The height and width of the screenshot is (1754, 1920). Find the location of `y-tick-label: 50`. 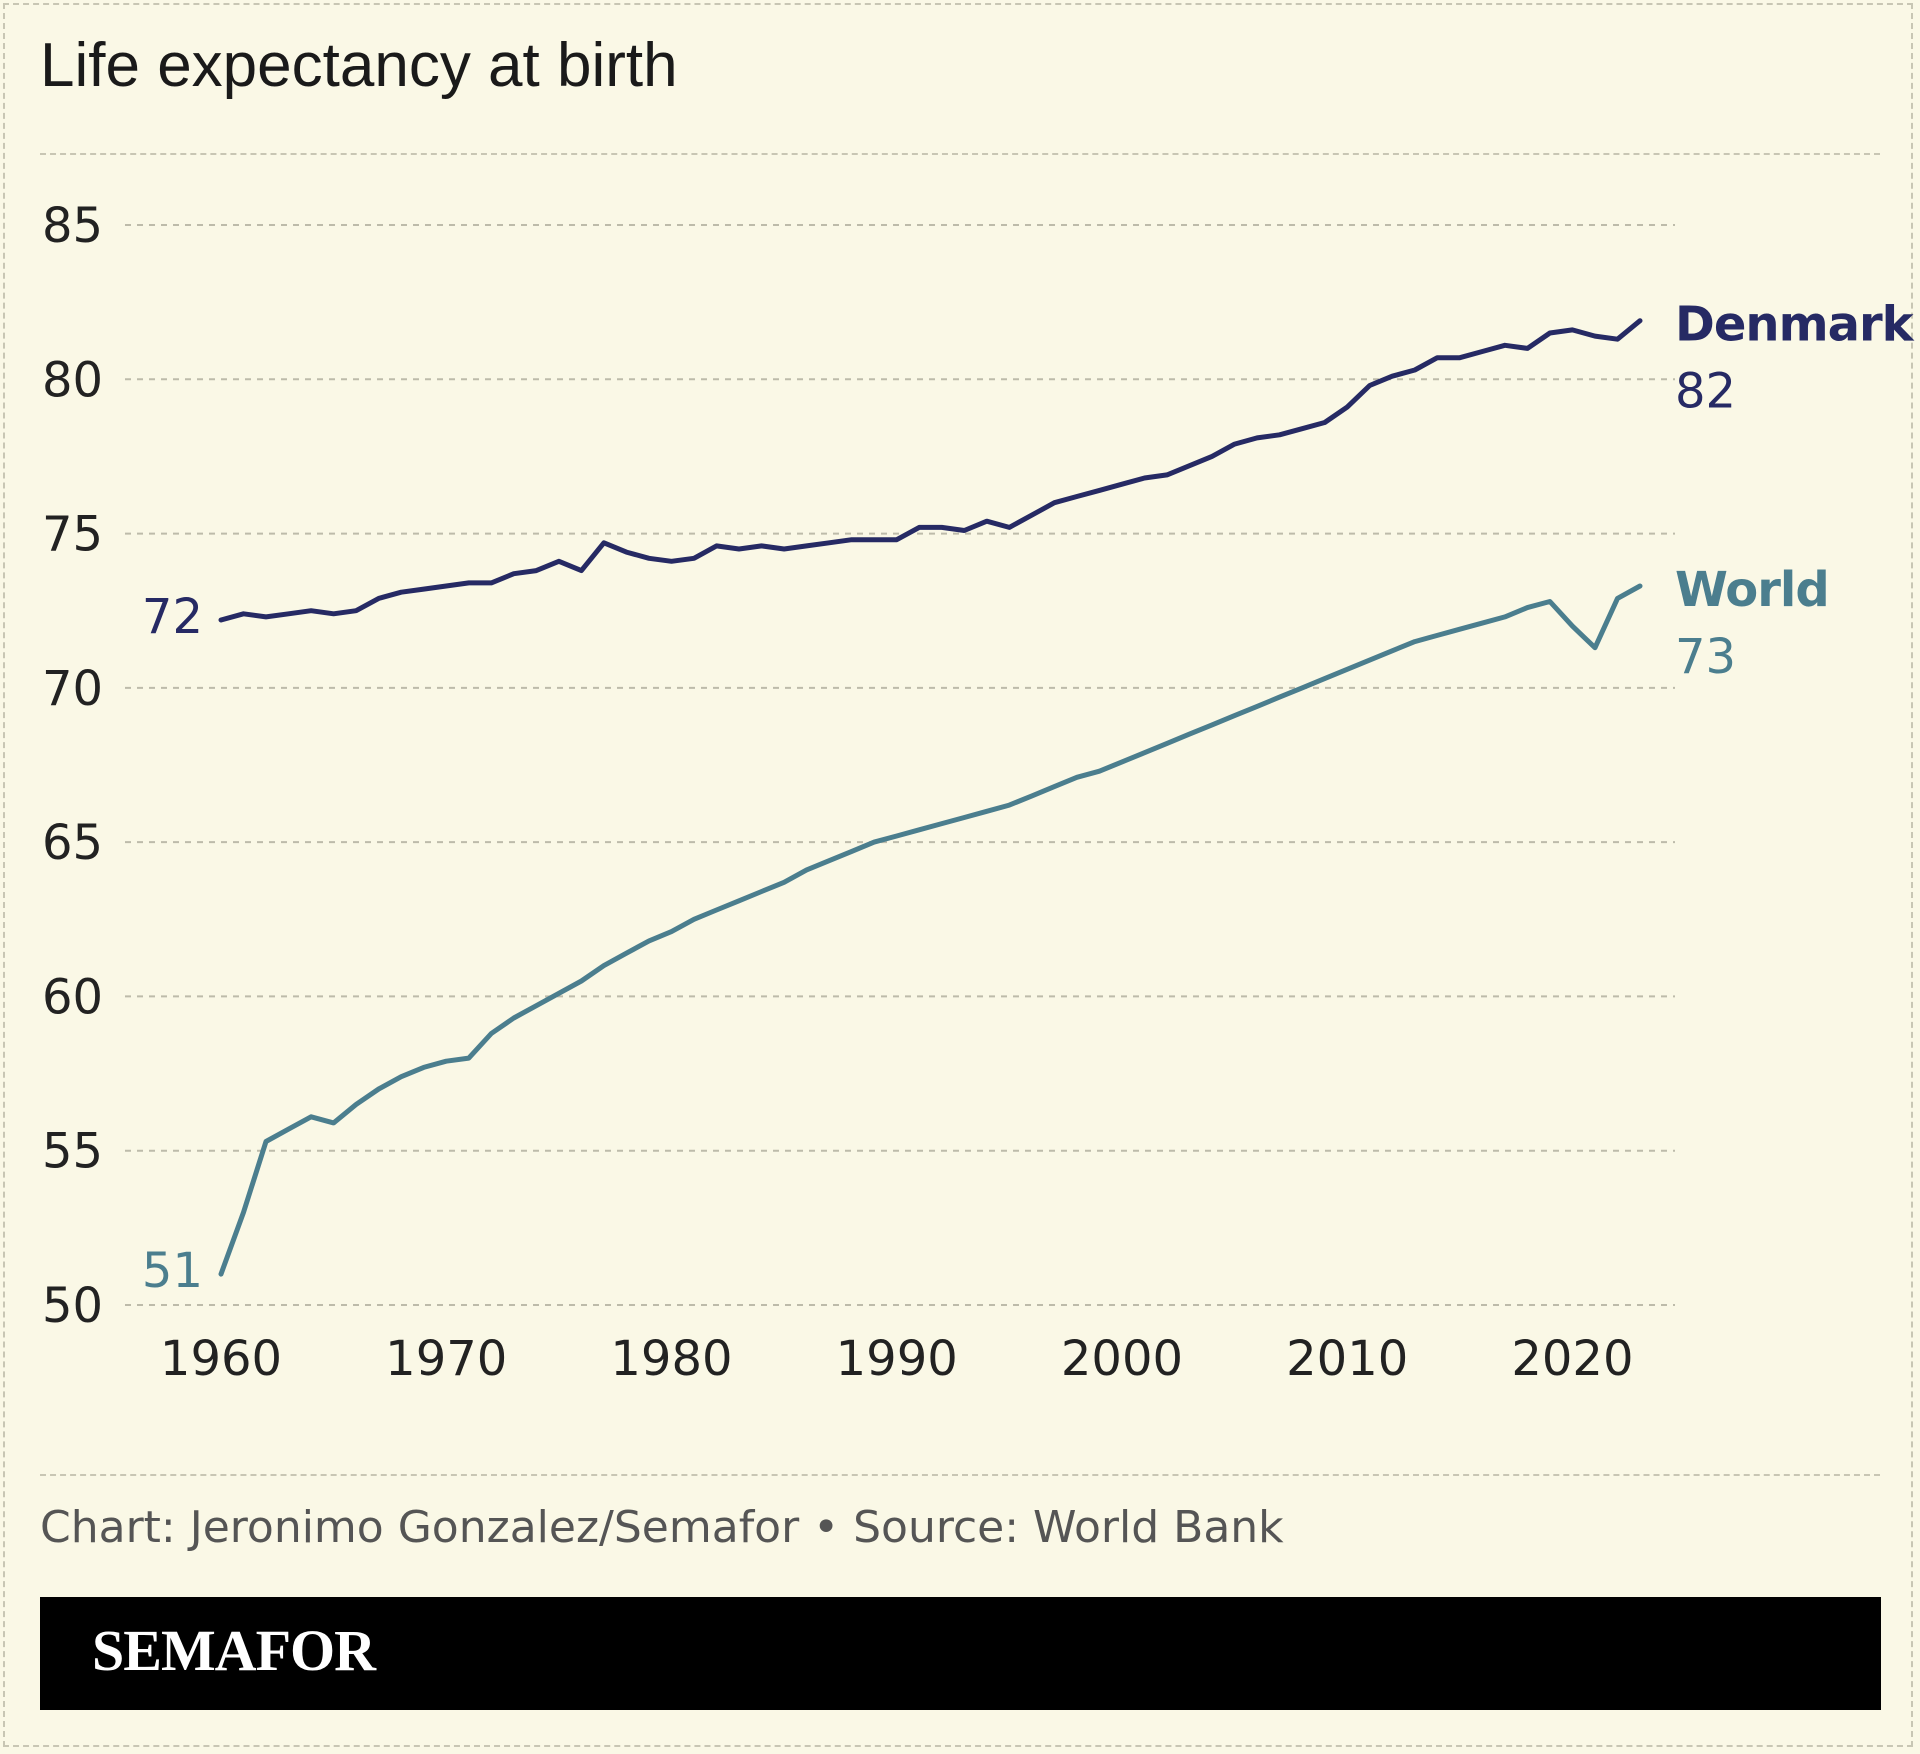

y-tick-label: 50 is located at coordinates (72, 1306).